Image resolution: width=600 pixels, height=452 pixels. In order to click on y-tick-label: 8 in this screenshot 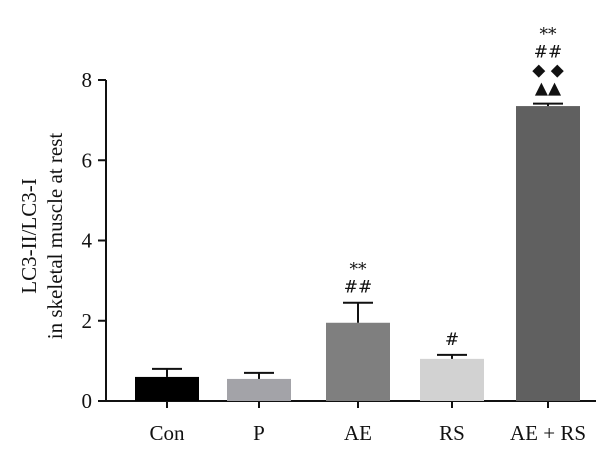, I will do `click(87, 80)`.